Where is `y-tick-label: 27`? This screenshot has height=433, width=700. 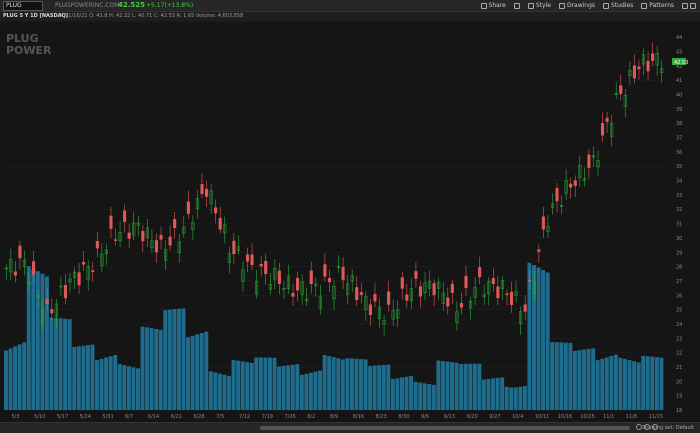 y-tick-label: 27 is located at coordinates (679, 282).